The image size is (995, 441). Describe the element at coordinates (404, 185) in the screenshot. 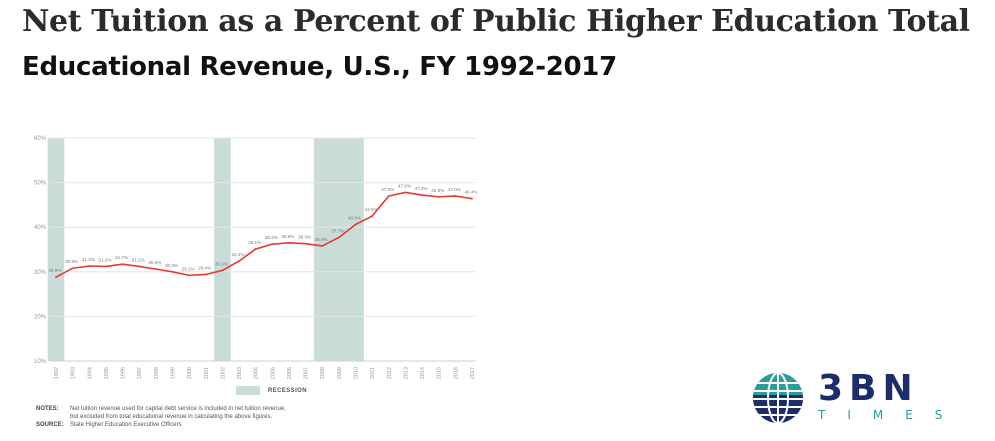

I see `data-label: 47.8%` at that location.